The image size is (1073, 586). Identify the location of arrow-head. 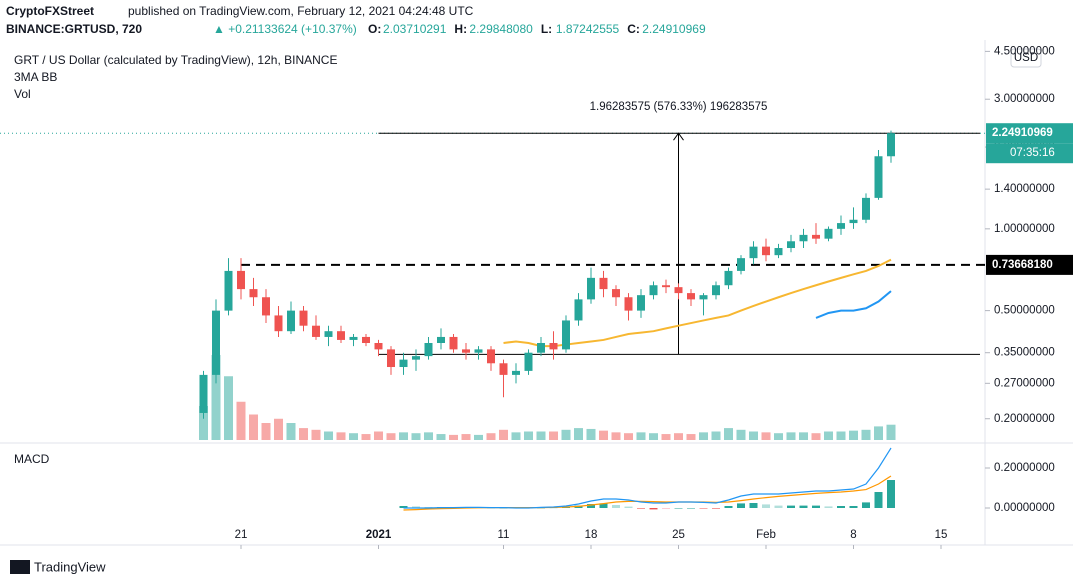
(678, 136).